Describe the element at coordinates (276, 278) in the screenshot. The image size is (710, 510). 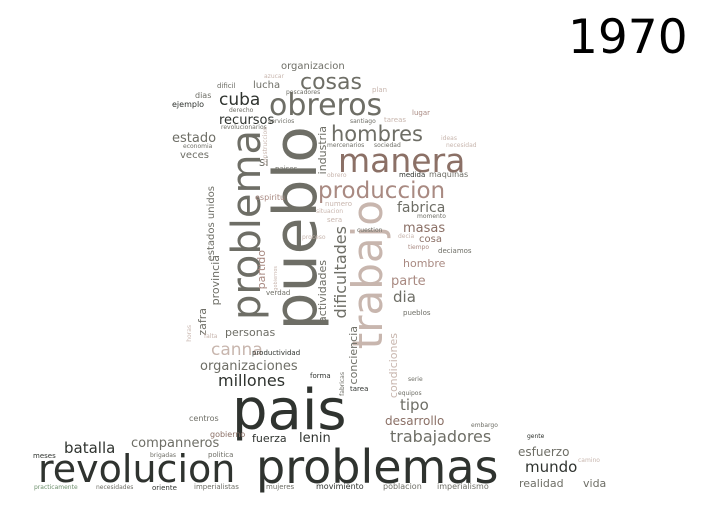
I see `word-gobiernos: gobiernos` at that location.